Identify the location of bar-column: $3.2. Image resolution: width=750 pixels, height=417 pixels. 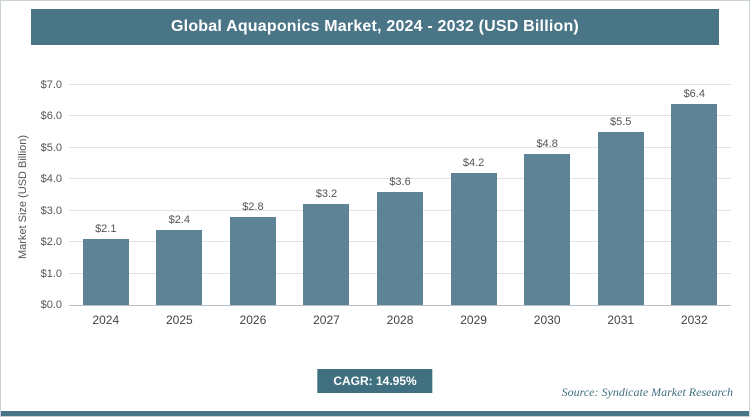
(327, 195).